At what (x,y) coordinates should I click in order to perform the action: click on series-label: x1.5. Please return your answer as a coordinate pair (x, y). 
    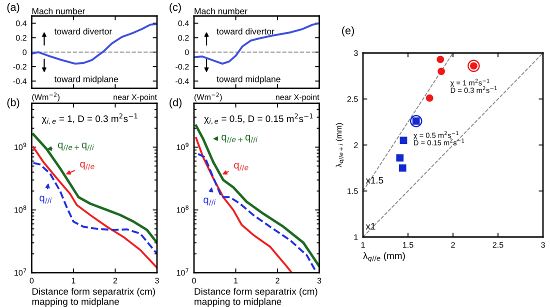
    Looking at the image, I should click on (375, 180).